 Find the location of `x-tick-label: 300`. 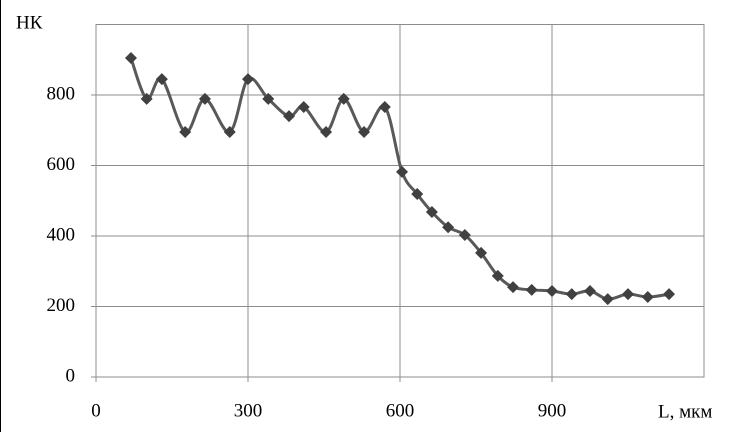

x-tick-label: 300 is located at coordinates (248, 410).